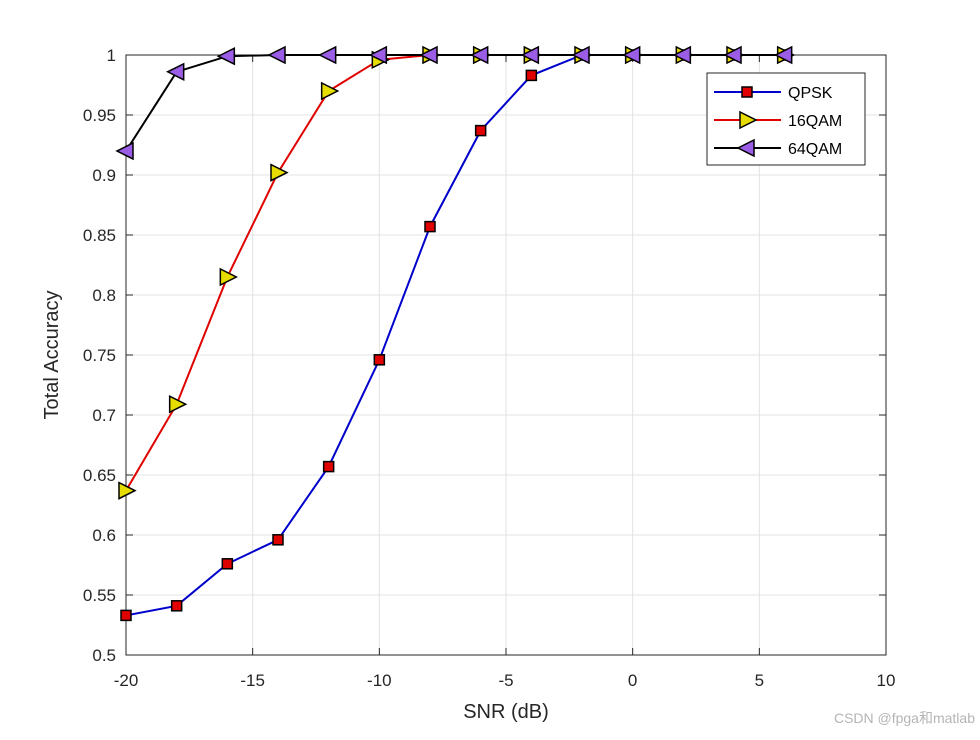 The image size is (980, 740). Describe the element at coordinates (99, 115) in the screenshot. I see `y-tick-label: 0.95` at that location.